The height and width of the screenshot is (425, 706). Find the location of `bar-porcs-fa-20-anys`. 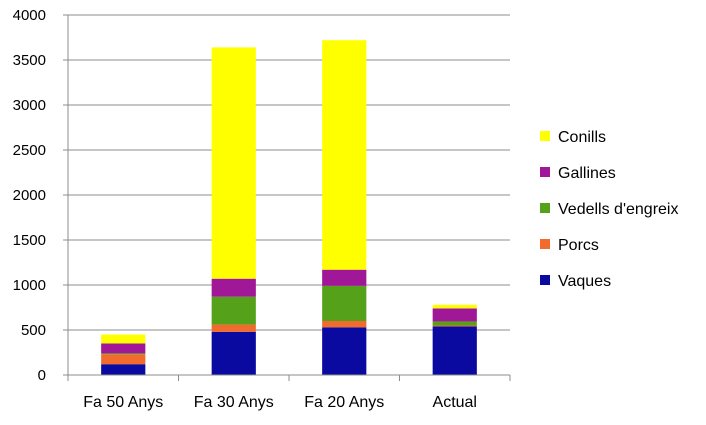

bar-porcs-fa-20-anys is located at coordinates (344, 324).